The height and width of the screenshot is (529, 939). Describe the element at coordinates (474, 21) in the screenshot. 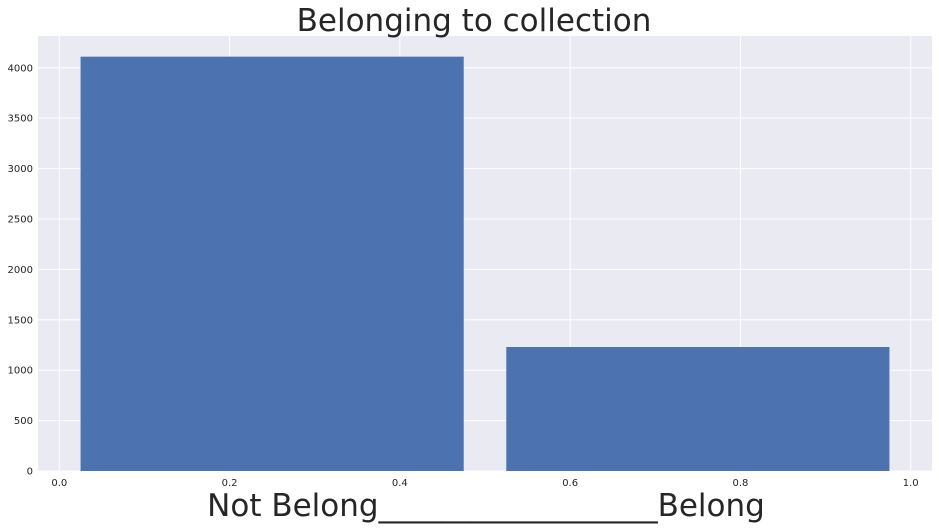

I see `chart-title: Belonging to collection` at that location.